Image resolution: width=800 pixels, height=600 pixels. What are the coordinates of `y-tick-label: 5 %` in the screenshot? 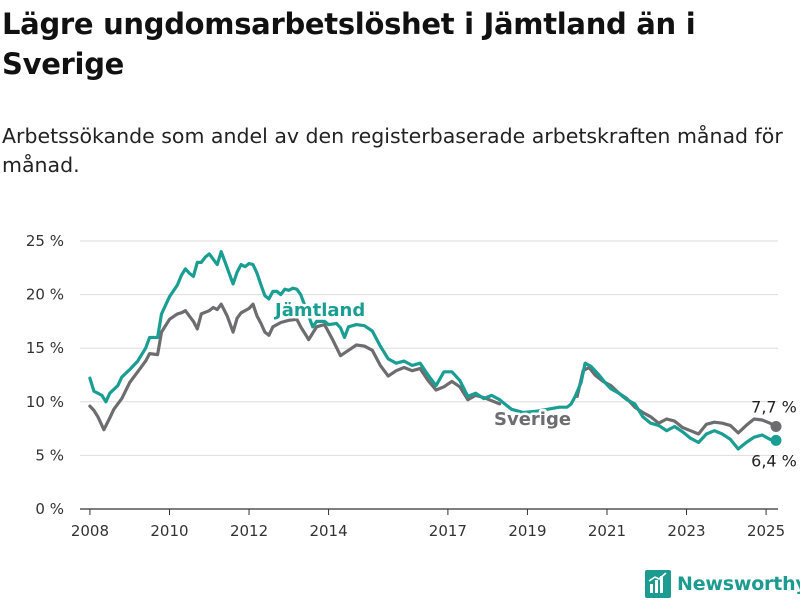 It's located at (49, 455).